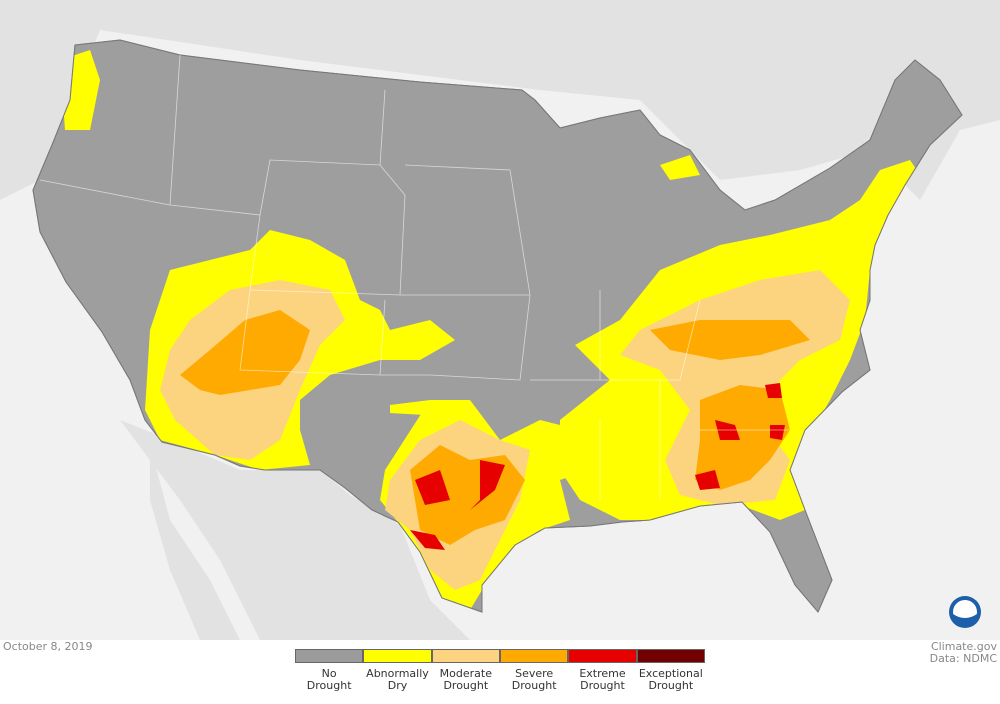  What do you see at coordinates (963, 658) in the screenshot?
I see `data-credit: Data: NDMC` at bounding box center [963, 658].